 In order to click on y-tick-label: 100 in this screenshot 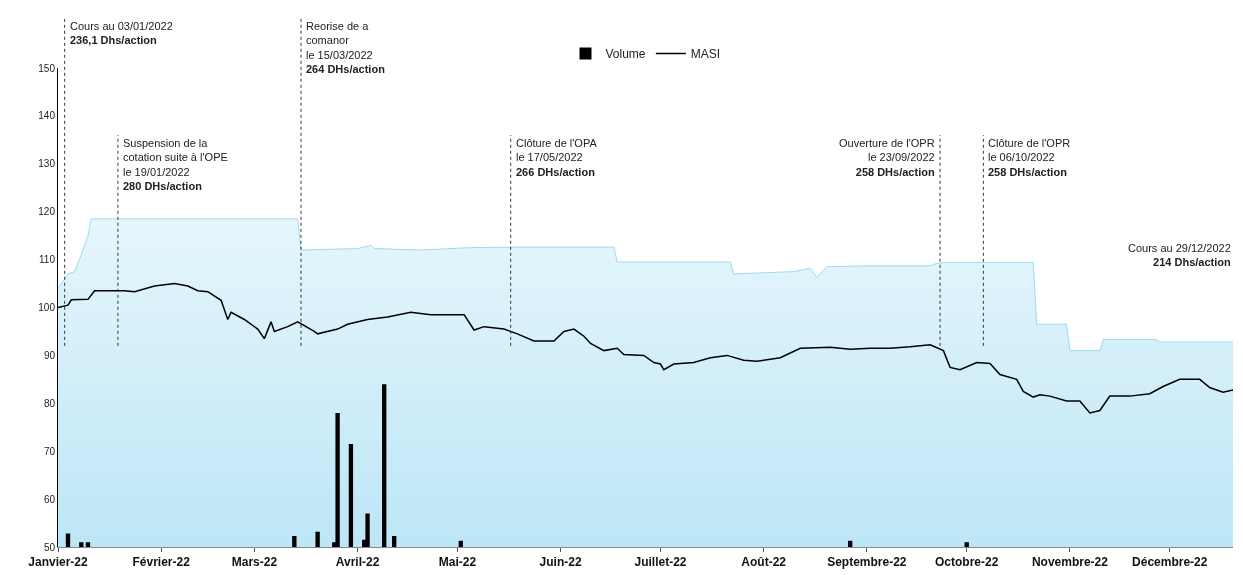, I will do `click(47, 307)`.